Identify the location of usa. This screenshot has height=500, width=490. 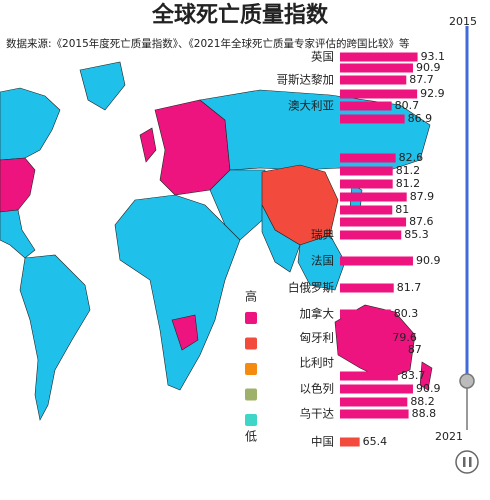
(18, 185).